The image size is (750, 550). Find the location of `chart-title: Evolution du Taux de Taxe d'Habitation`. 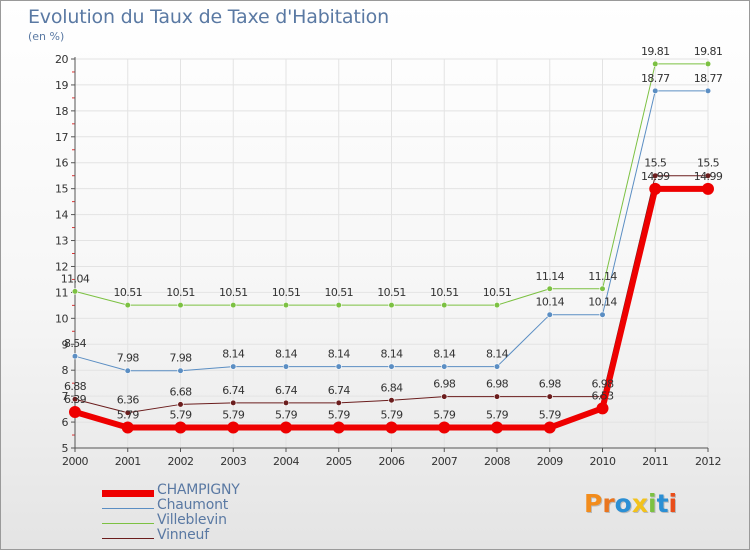

chart-title: Evolution du Taux de Taxe d'Habitation is located at coordinates (208, 17).